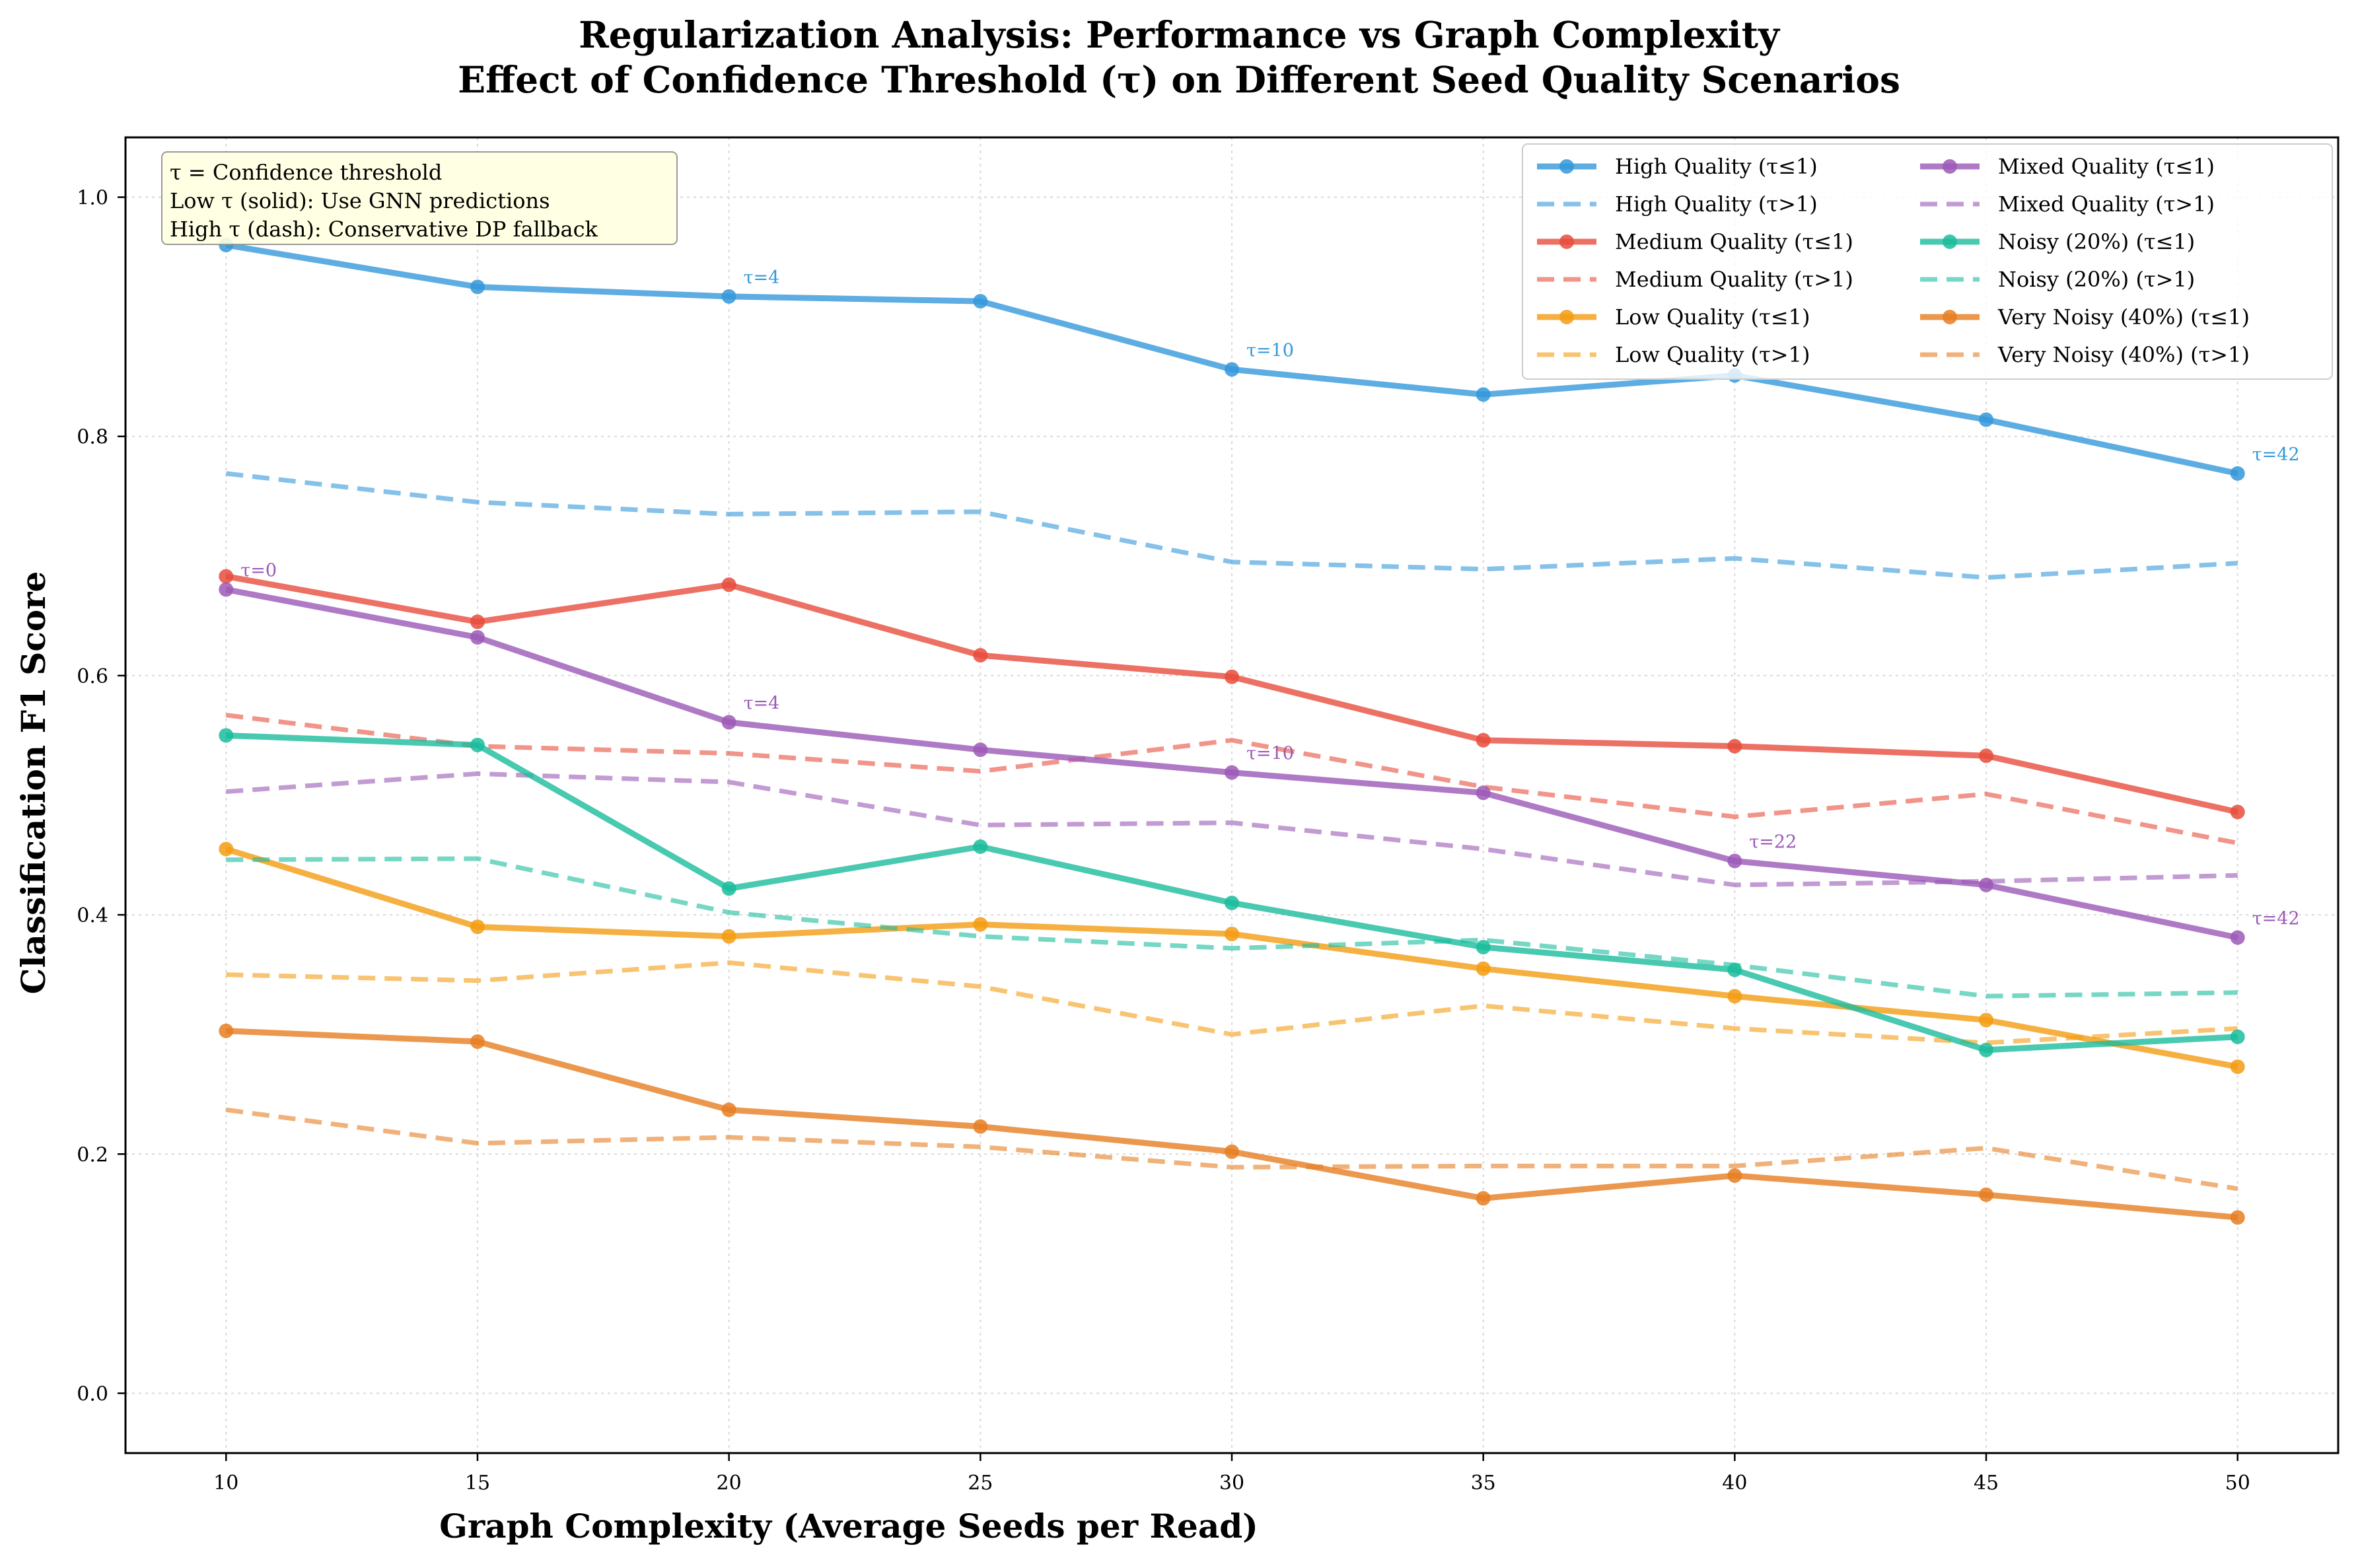  I want to click on y-axis-label: Classification F1 Score, so click(33, 783).